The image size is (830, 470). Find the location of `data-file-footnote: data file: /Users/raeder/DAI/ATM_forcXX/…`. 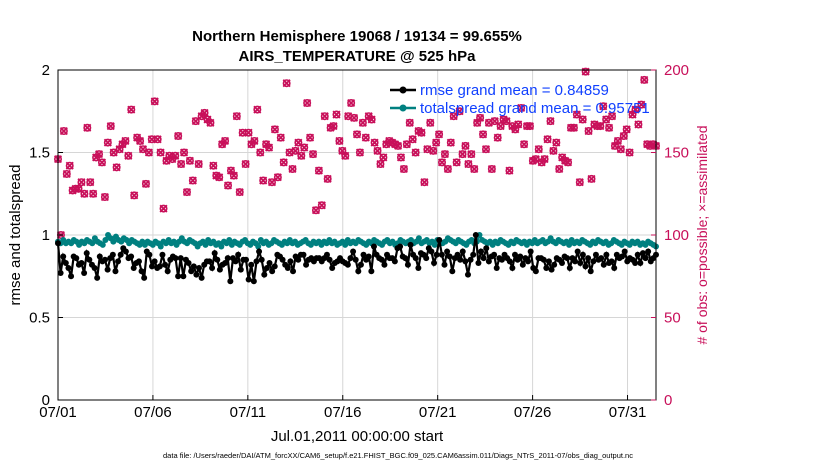

data-file-footnote: data file: /Users/raeder/DAI/ATM_forcXX/… is located at coordinates (398, 455).